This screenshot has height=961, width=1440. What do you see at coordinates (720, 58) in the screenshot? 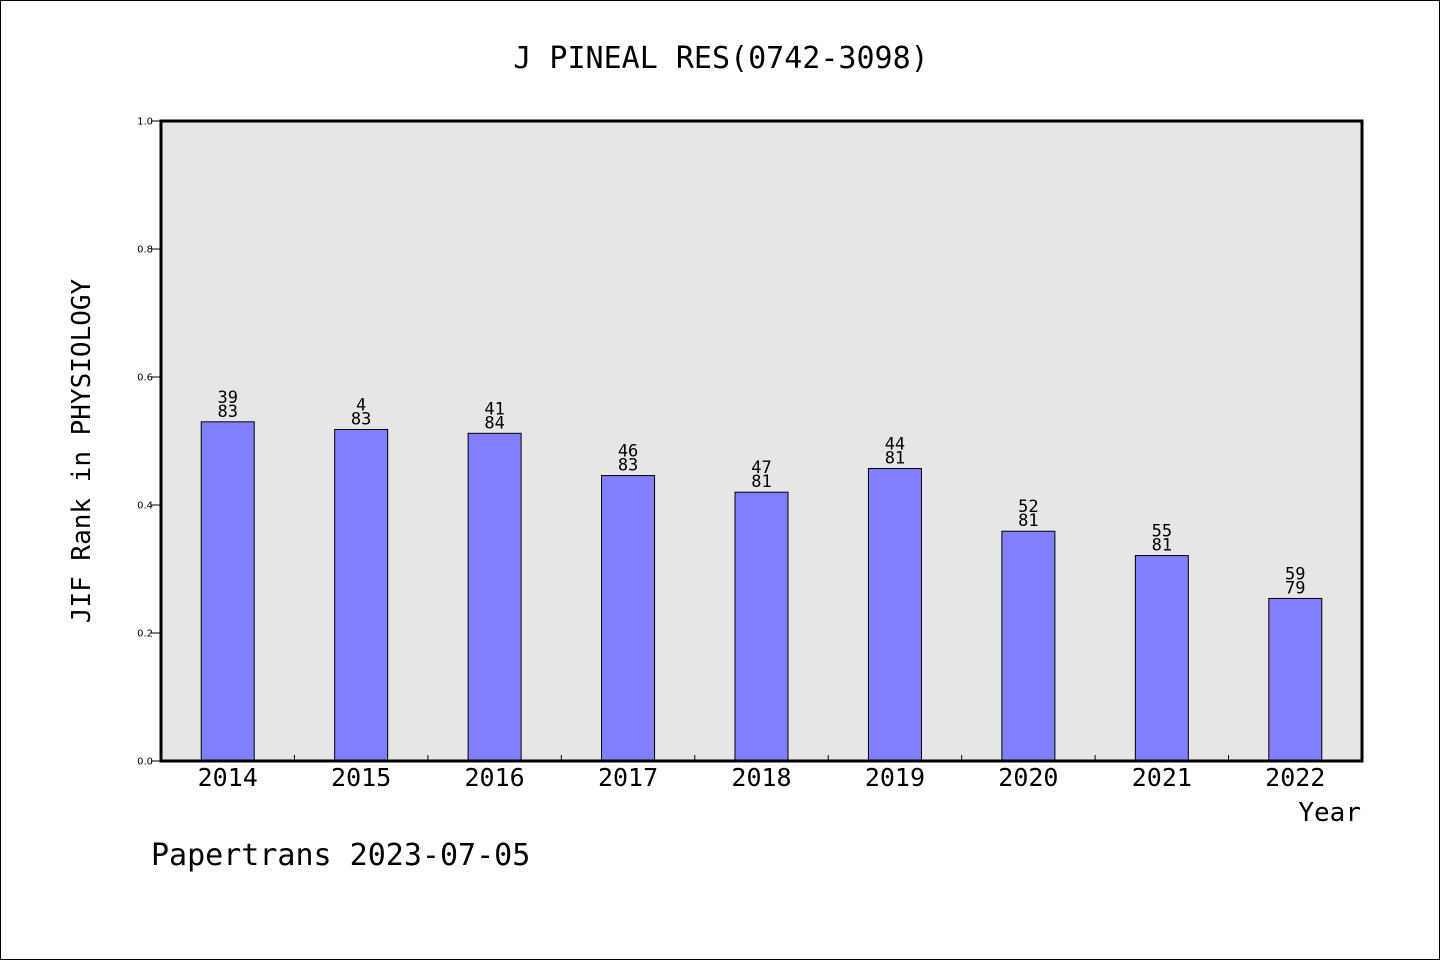
I see `chart-title: J PINEAL RES(0742-3098)` at bounding box center [720, 58].